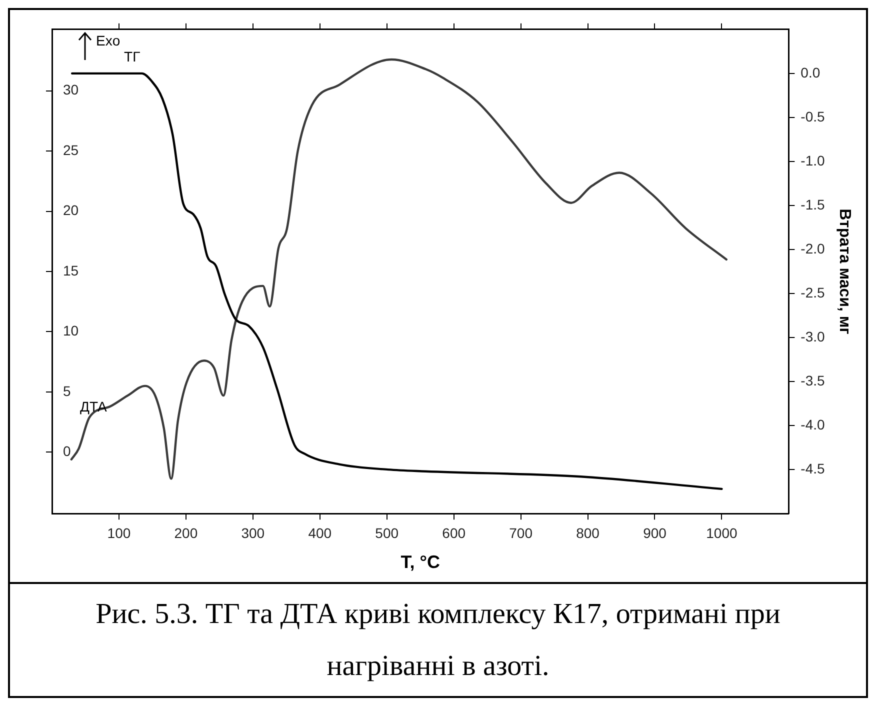 The width and height of the screenshot is (878, 715). What do you see at coordinates (655, 532) in the screenshot?
I see `x-tick-label: 900` at bounding box center [655, 532].